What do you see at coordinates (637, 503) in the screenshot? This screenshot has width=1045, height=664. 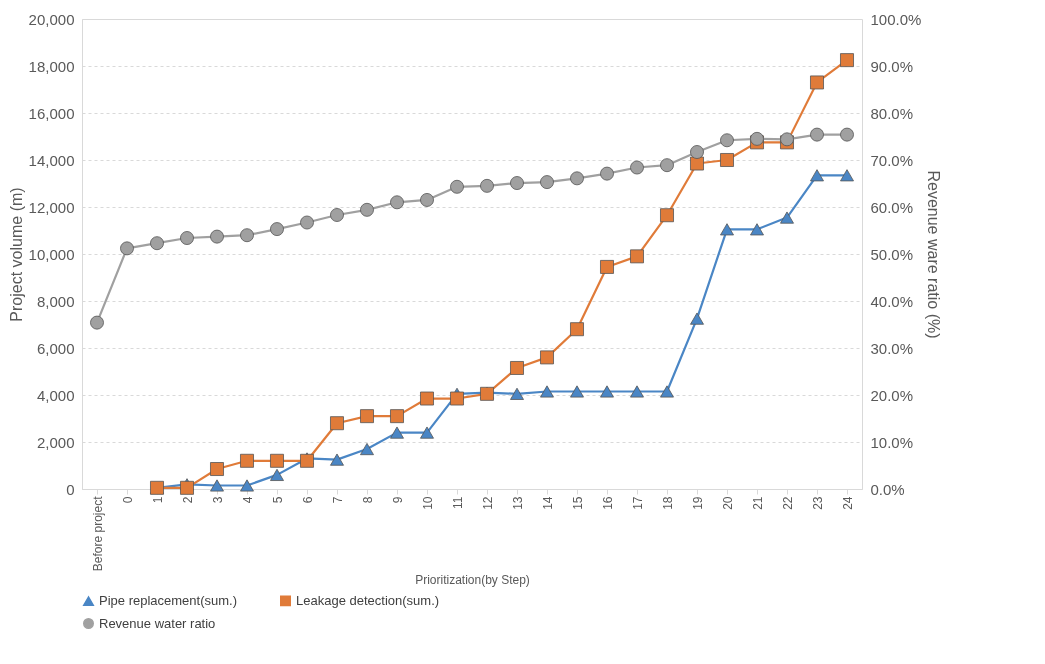 I see `x-tick-label: 17` at bounding box center [637, 503].